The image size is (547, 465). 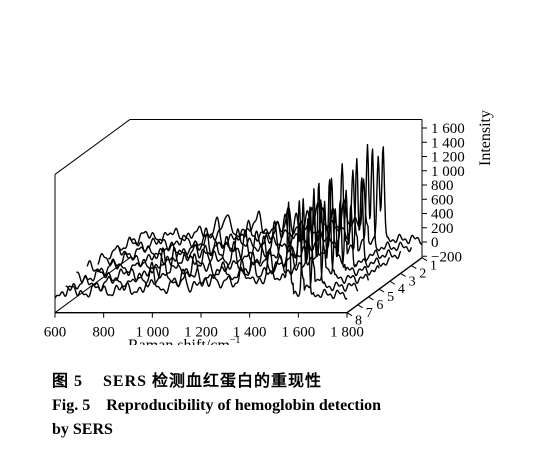 What do you see at coordinates (289, 430) in the screenshot?
I see `caption-english-continued: by SERS` at bounding box center [289, 430].